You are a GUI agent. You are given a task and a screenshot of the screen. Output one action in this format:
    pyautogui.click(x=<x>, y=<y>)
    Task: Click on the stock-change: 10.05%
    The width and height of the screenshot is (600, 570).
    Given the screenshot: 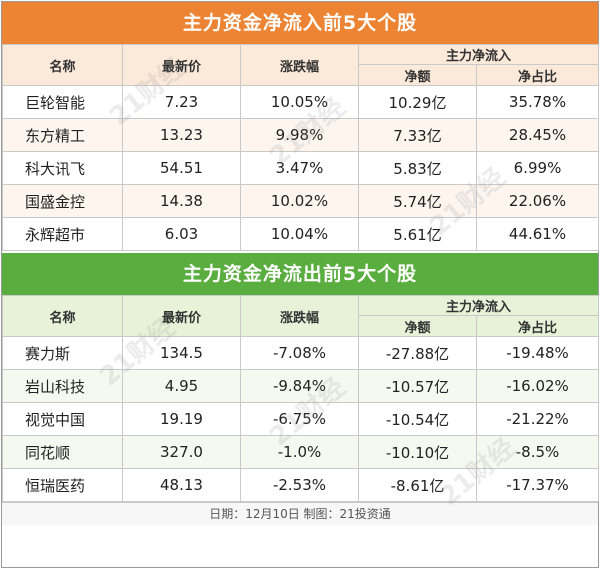 What is the action you would take?
    pyautogui.click(x=299, y=102)
    